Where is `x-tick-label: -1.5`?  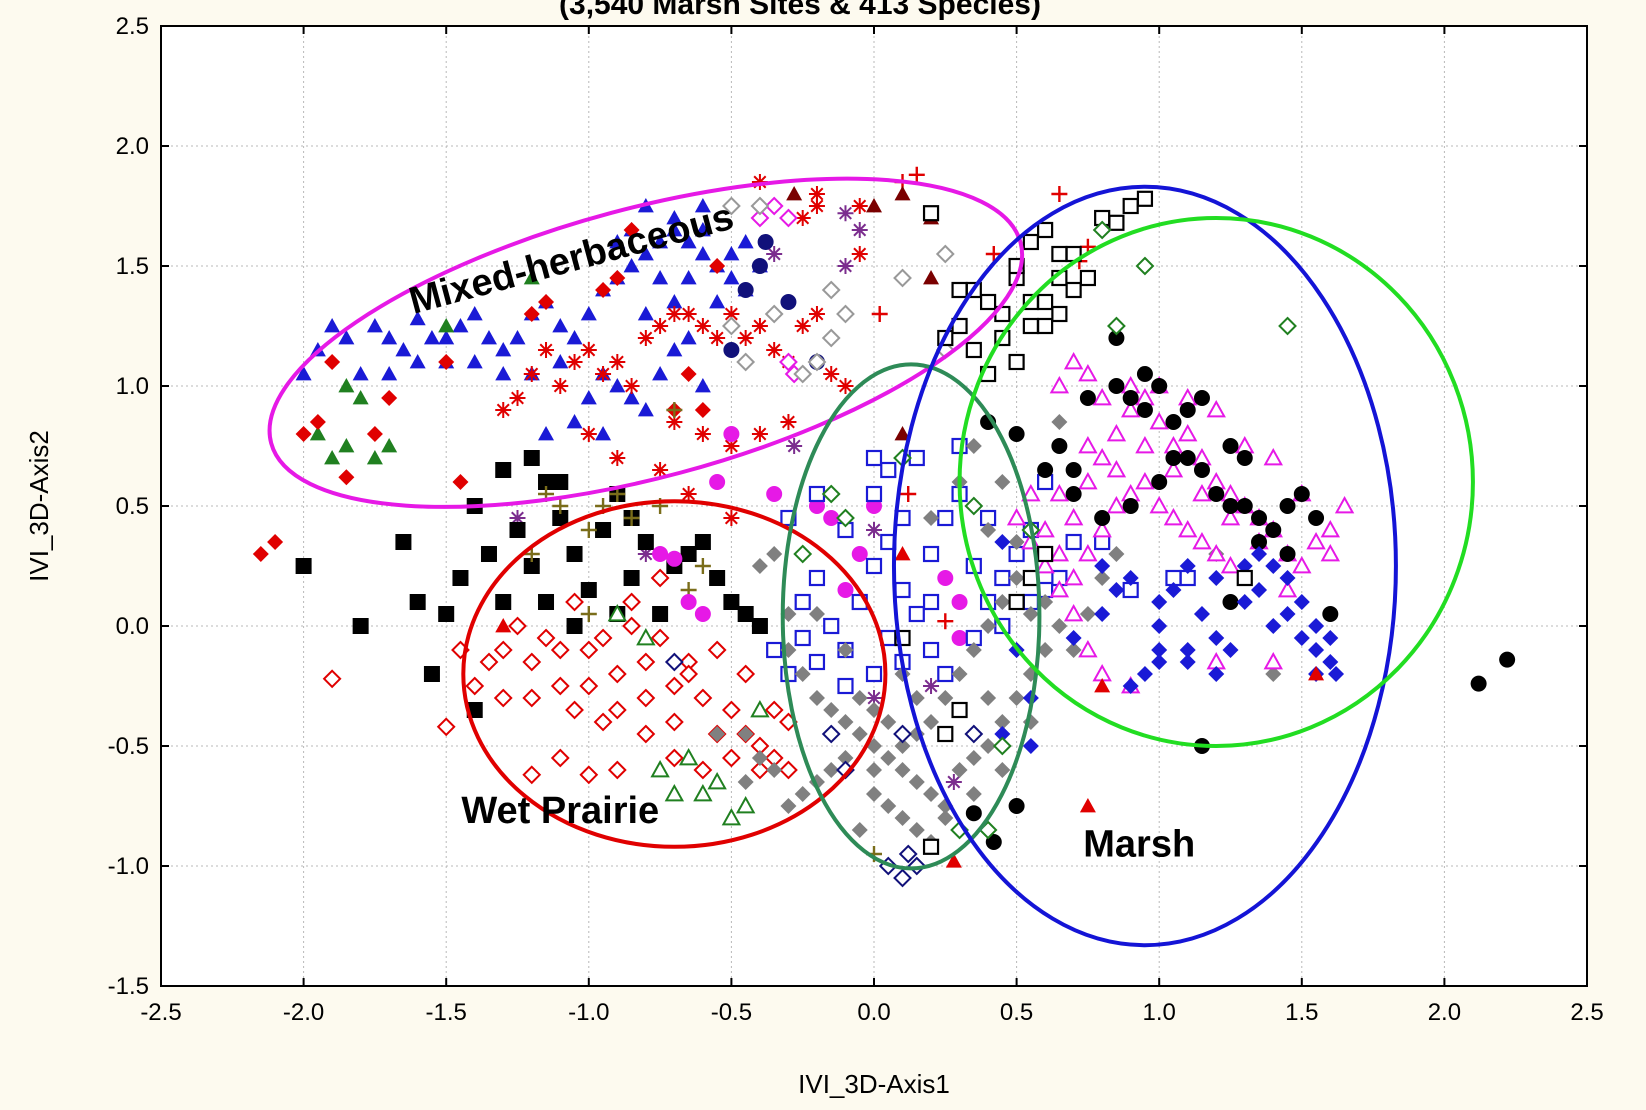
x-tick-label: -1.5 is located at coordinates (446, 1012).